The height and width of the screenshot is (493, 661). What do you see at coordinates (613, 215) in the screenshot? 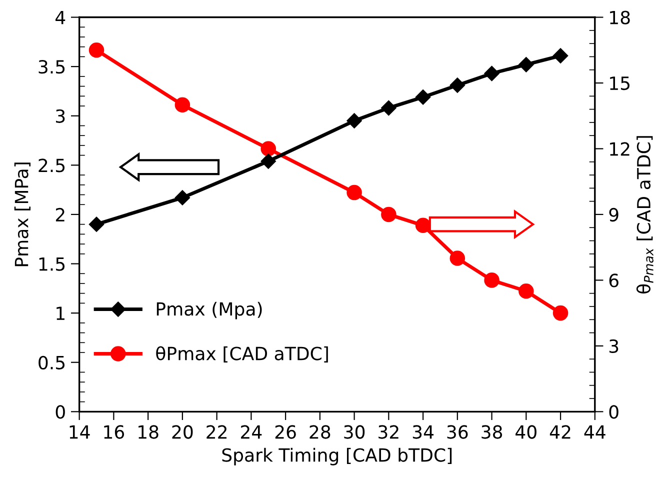
I see `y2-tick-label: 9` at bounding box center [613, 215].